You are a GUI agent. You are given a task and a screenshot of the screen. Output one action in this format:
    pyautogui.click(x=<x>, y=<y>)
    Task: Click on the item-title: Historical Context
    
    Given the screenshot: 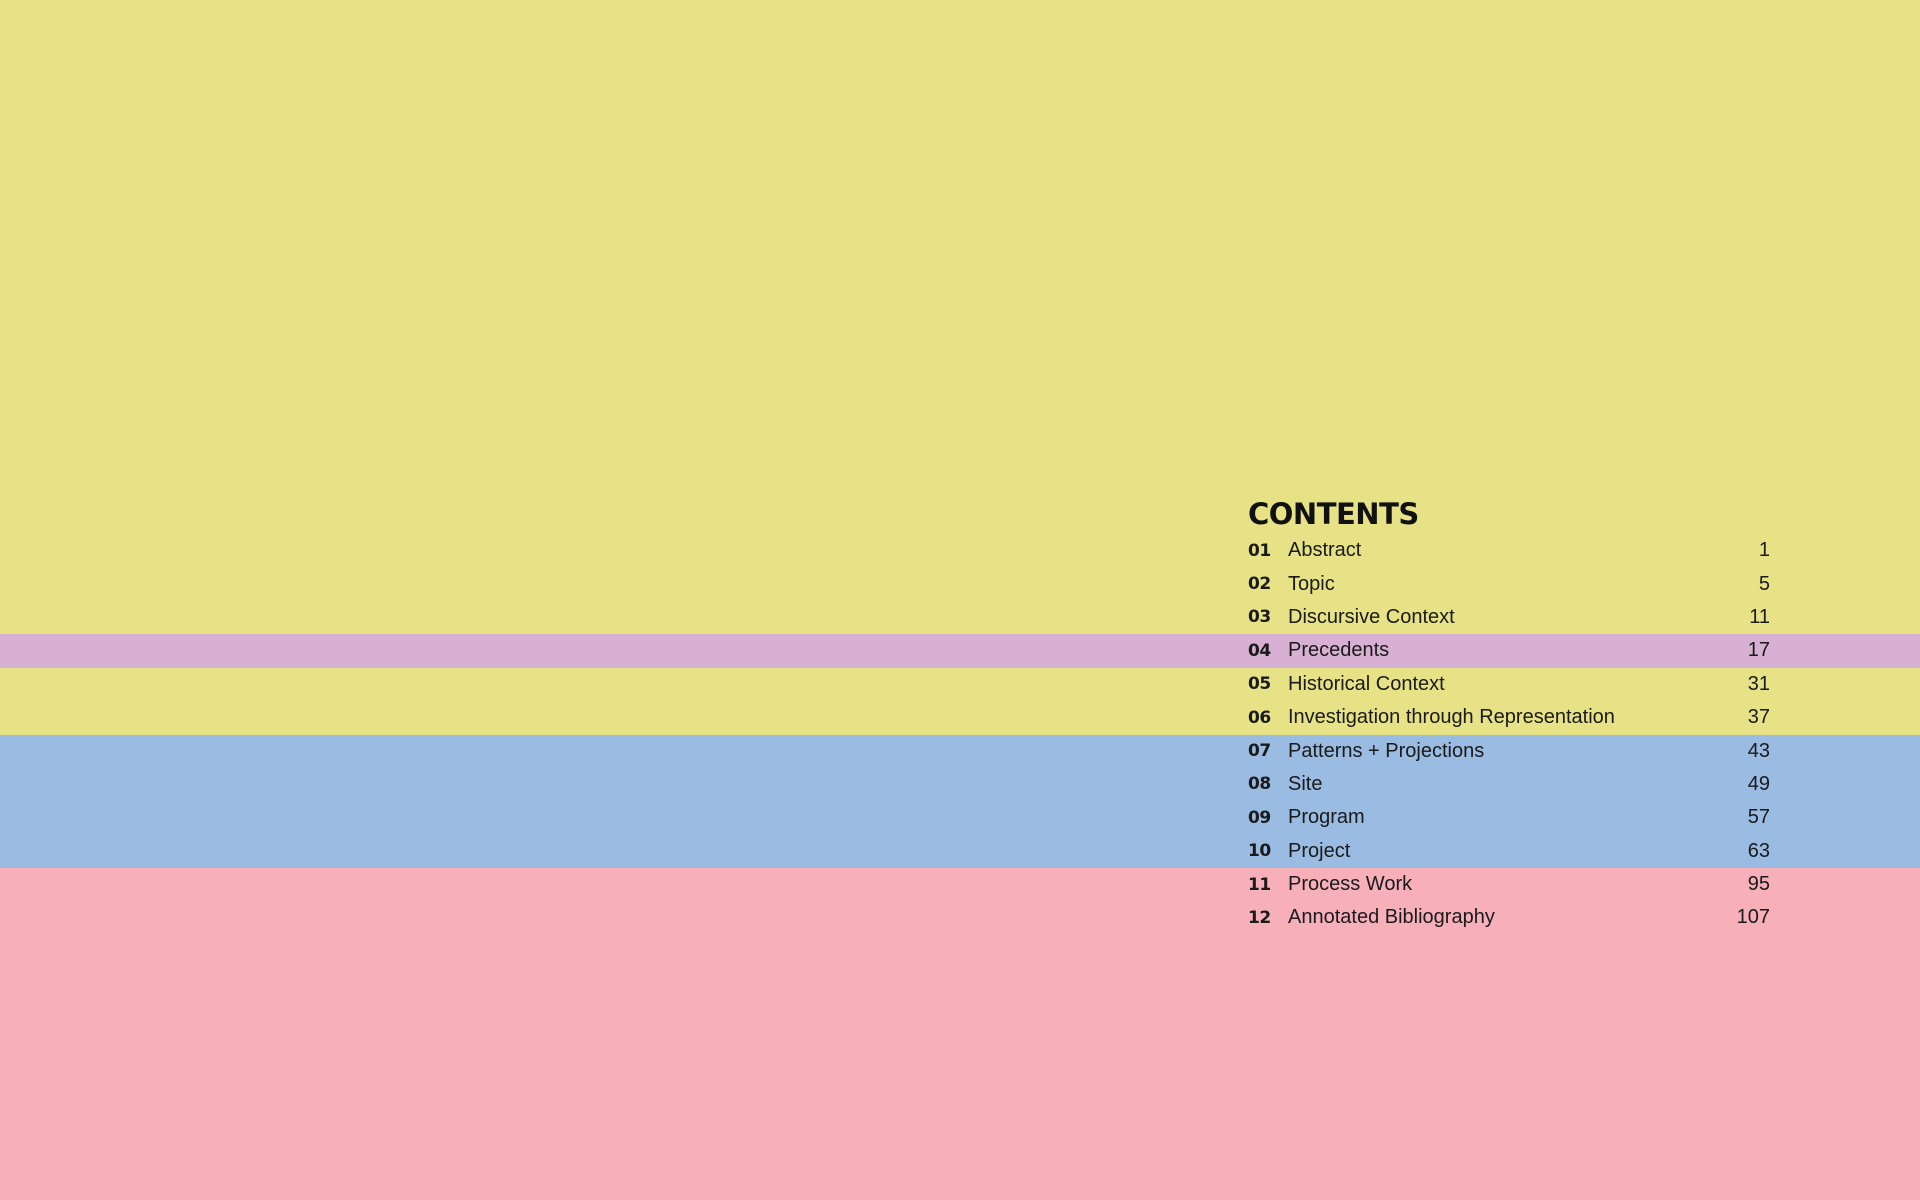 What is the action you would take?
    pyautogui.click(x=1366, y=683)
    